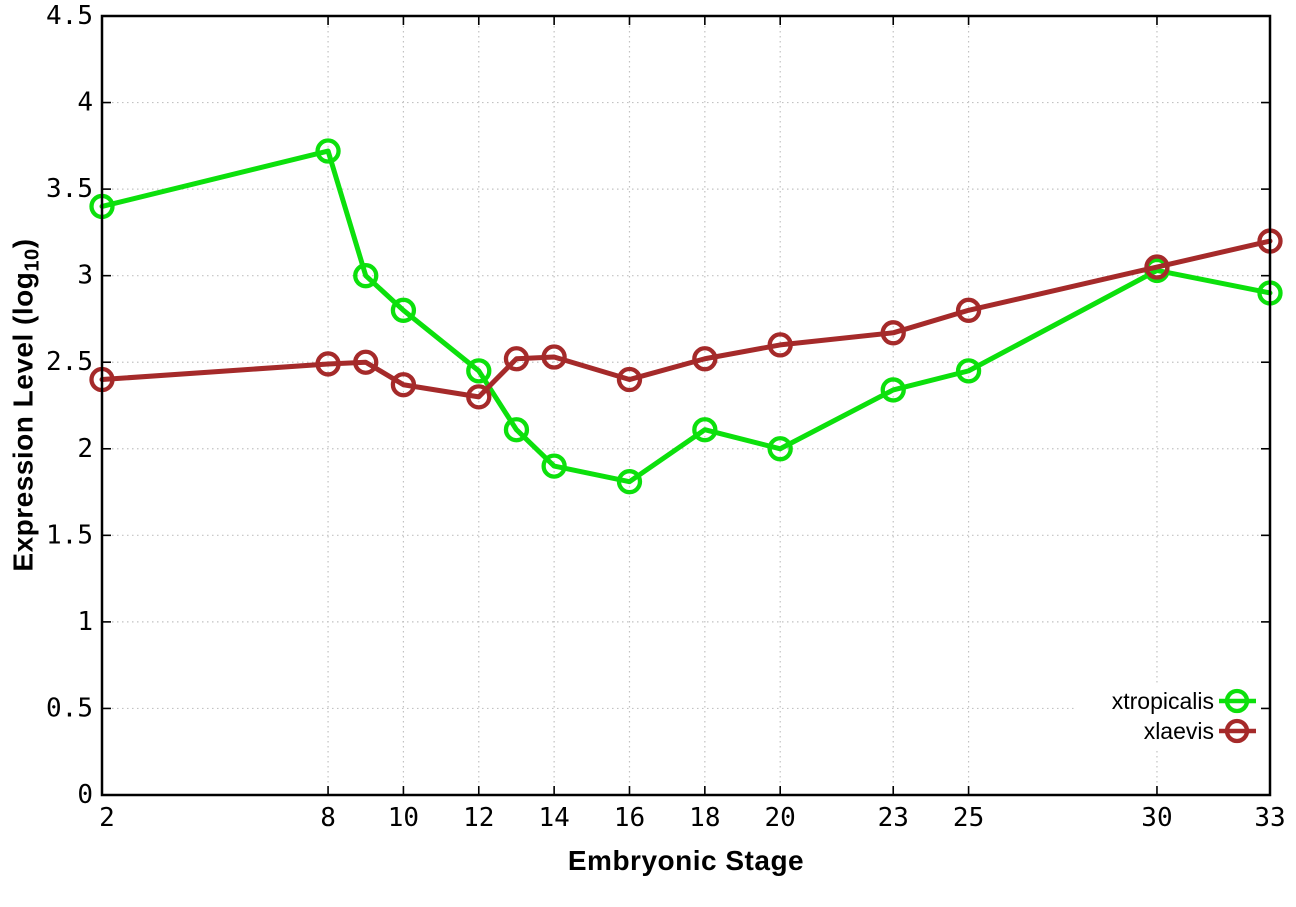 The image size is (1296, 907). Describe the element at coordinates (85, 103) in the screenshot. I see `y-tick-label-4: 4` at that location.